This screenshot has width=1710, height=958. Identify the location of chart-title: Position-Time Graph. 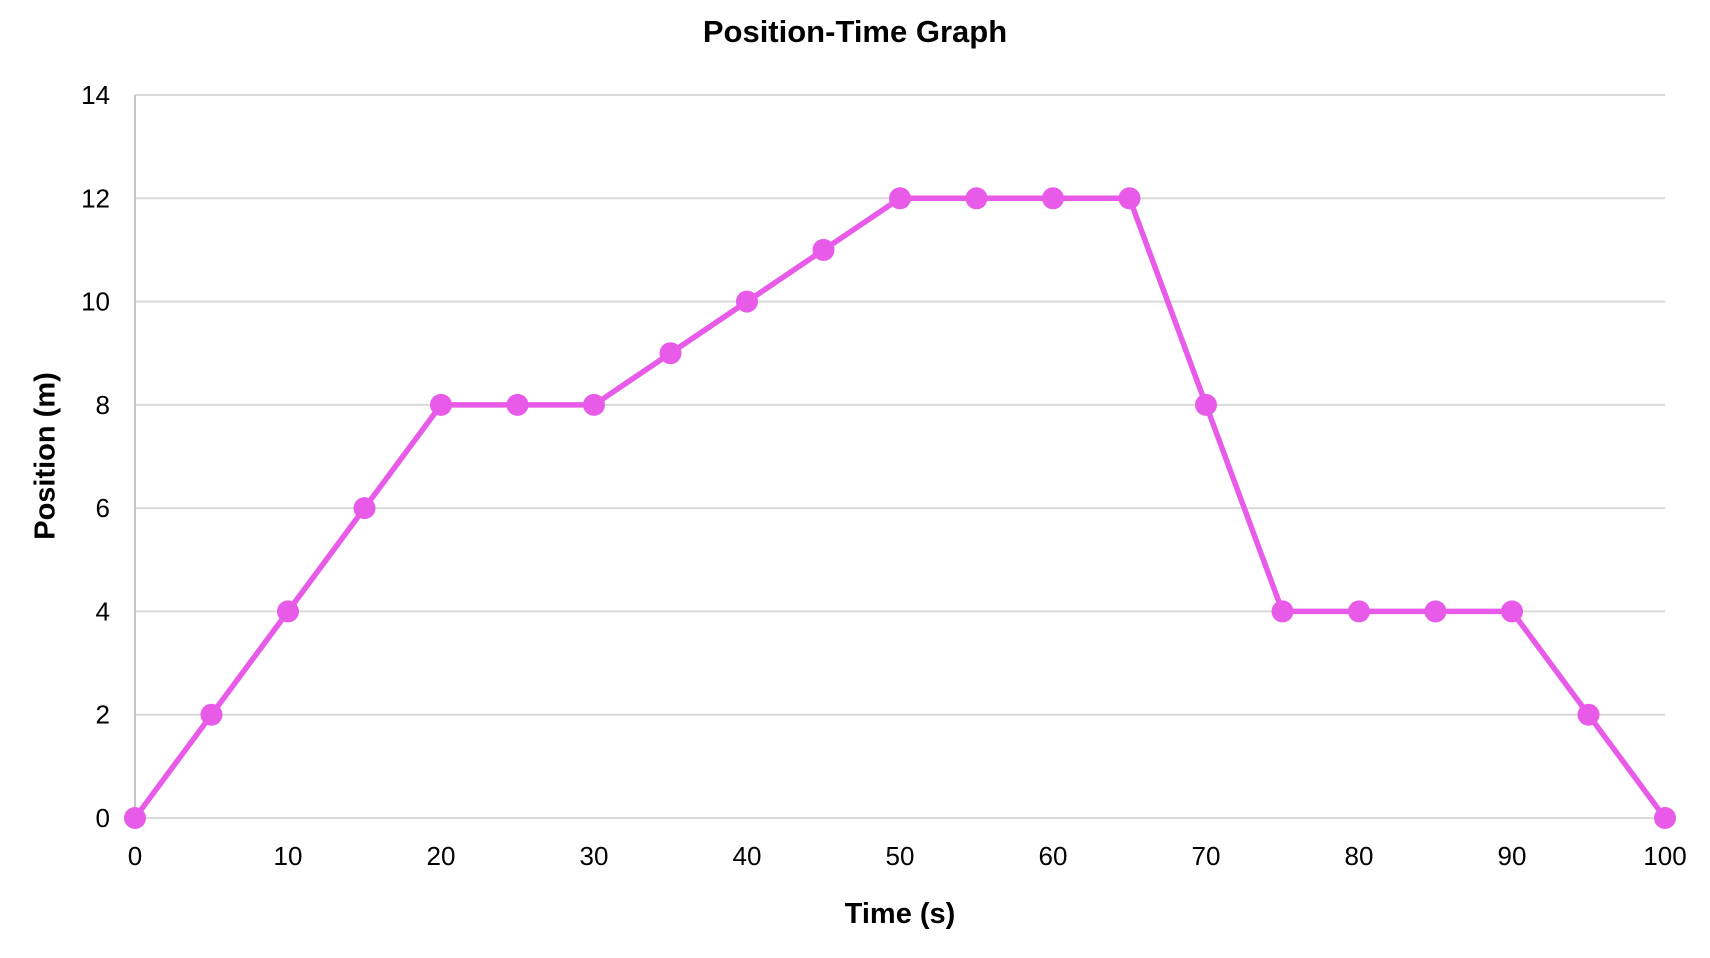
(855, 31).